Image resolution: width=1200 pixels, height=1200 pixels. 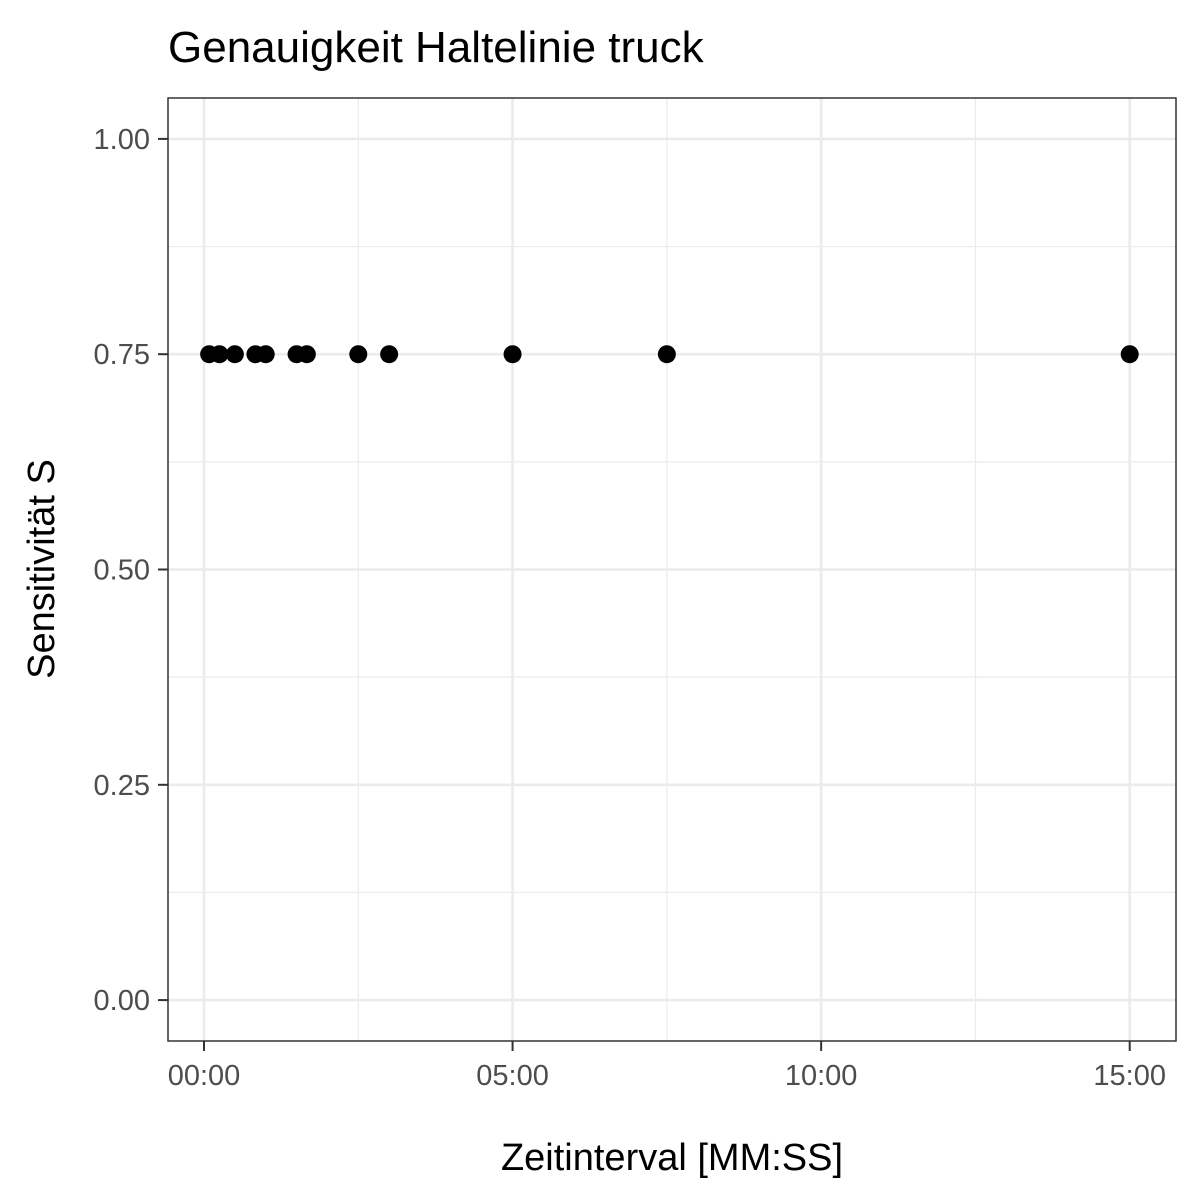 What do you see at coordinates (512, 1076) in the screenshot?
I see `x-tick-label: 05:00` at bounding box center [512, 1076].